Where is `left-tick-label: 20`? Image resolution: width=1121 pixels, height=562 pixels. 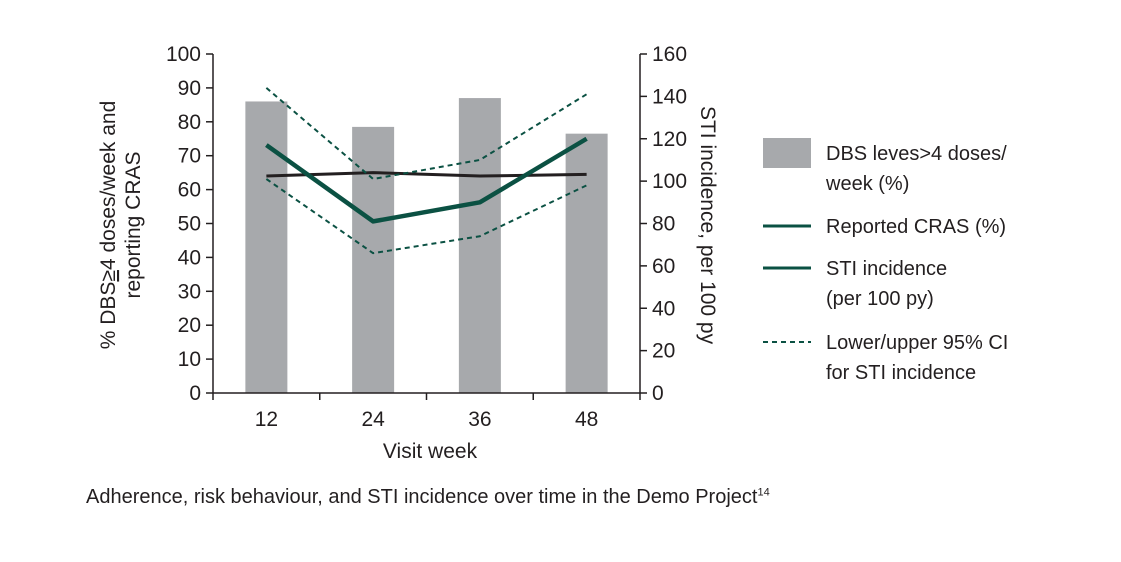
left-tick-label: 20 is located at coordinates (189, 325).